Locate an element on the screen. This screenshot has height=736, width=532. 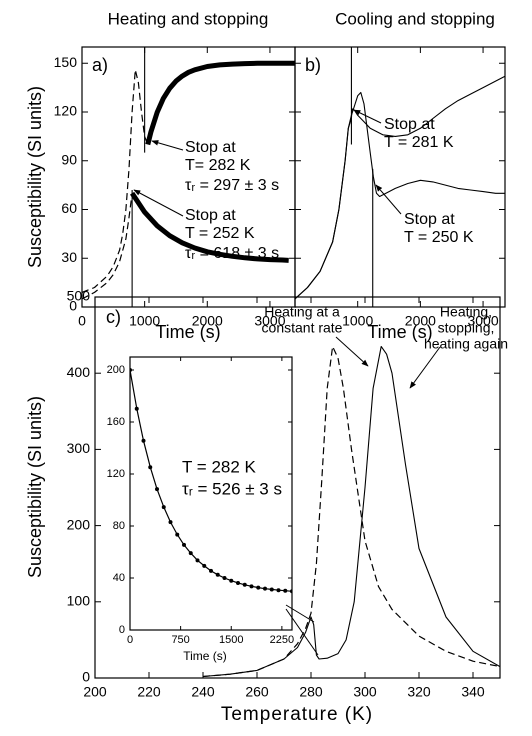
panel-title: Heating and stopping is located at coordinates (188, 18).